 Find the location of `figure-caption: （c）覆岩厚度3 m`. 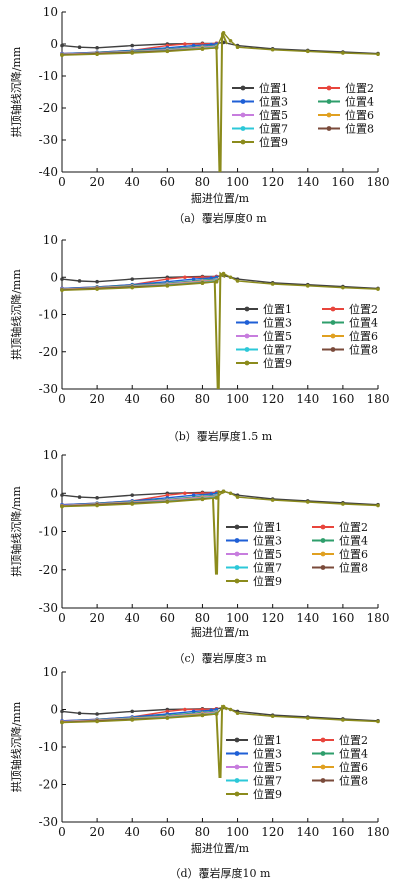

figure-caption: （c）覆岩厚度3 m is located at coordinates (220, 658).